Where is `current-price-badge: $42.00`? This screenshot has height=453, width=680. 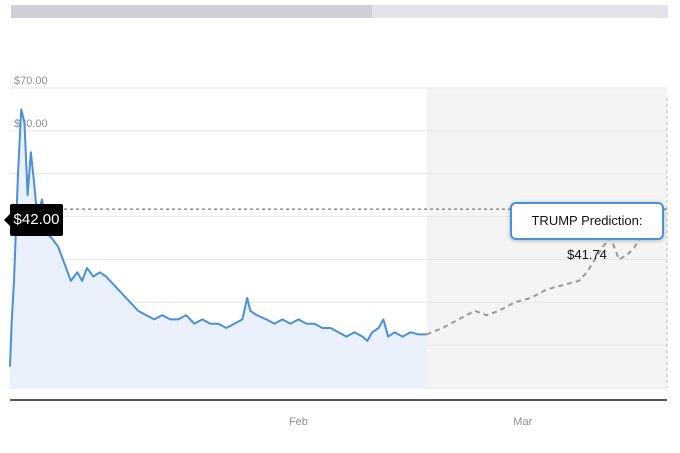 current-price-badge: $42.00 is located at coordinates (33, 220).